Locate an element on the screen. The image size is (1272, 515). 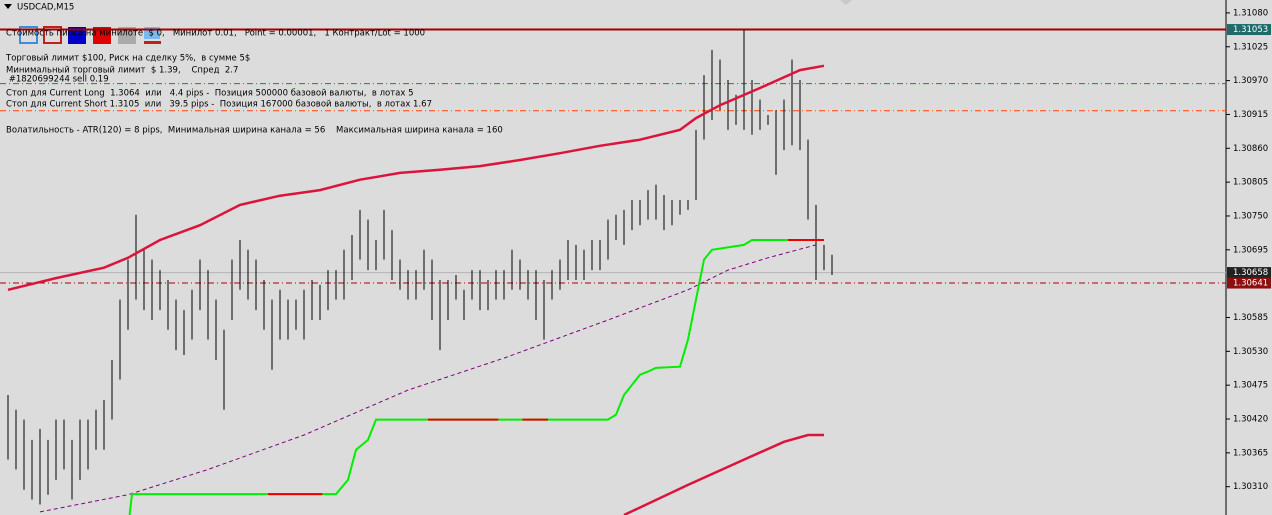
icon-red-fill is located at coordinates (102, 35).